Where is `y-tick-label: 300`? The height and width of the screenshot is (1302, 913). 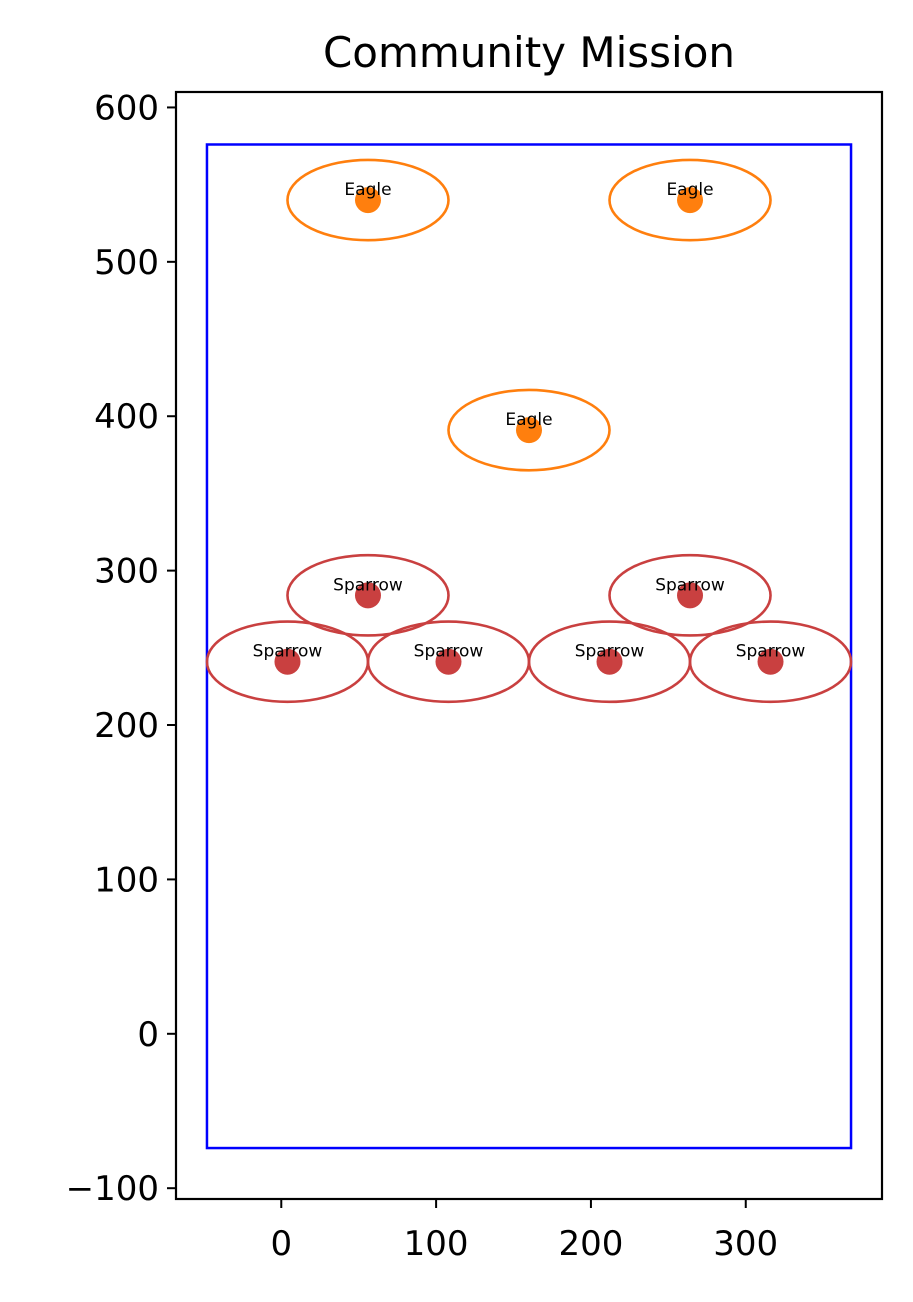 y-tick-label: 300 is located at coordinates (126, 572).